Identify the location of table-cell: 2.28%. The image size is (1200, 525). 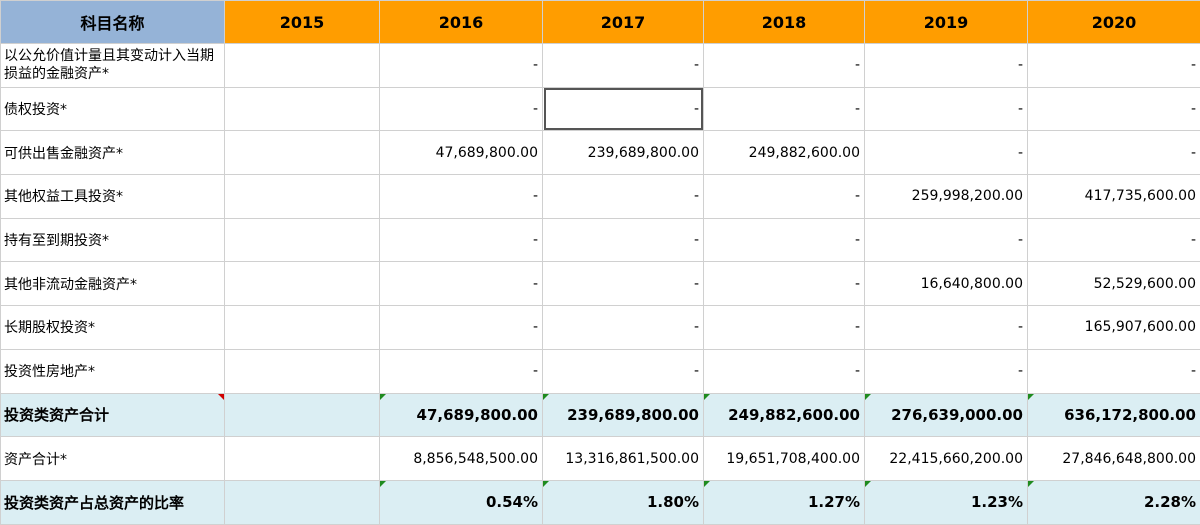
(1114, 502).